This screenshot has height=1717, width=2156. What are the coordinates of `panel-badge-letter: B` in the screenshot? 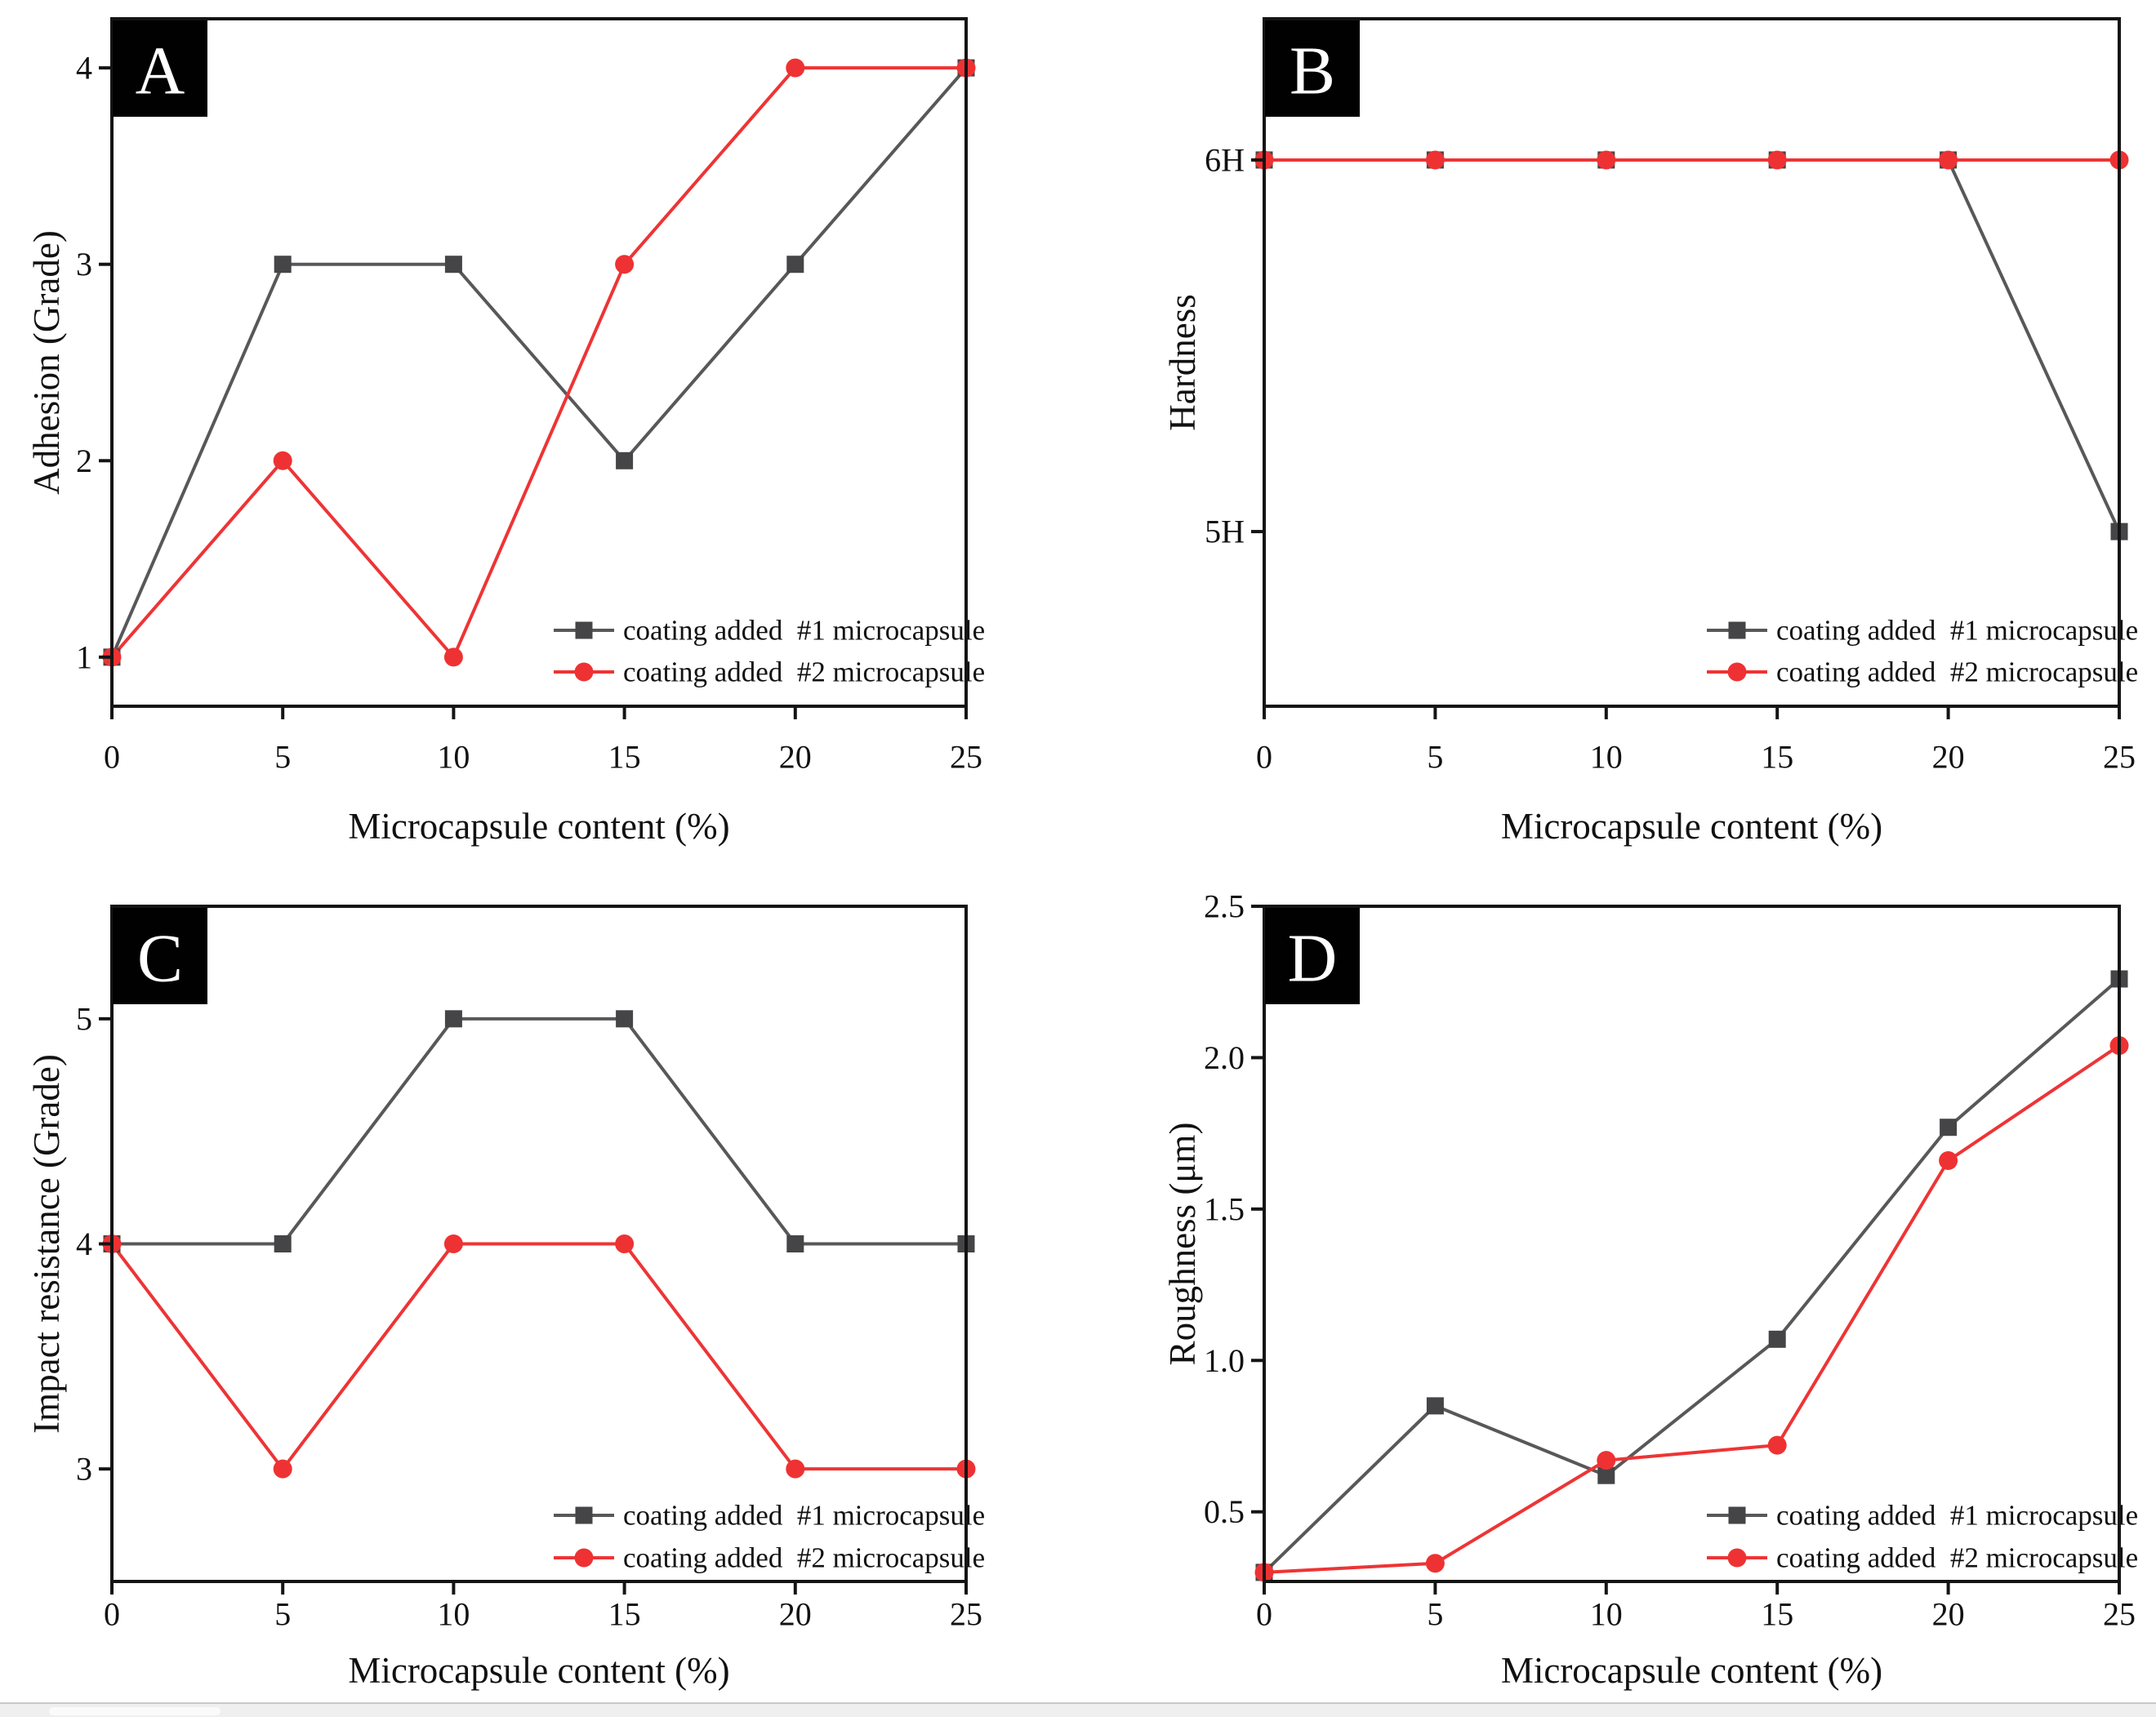 It's located at (1312, 71).